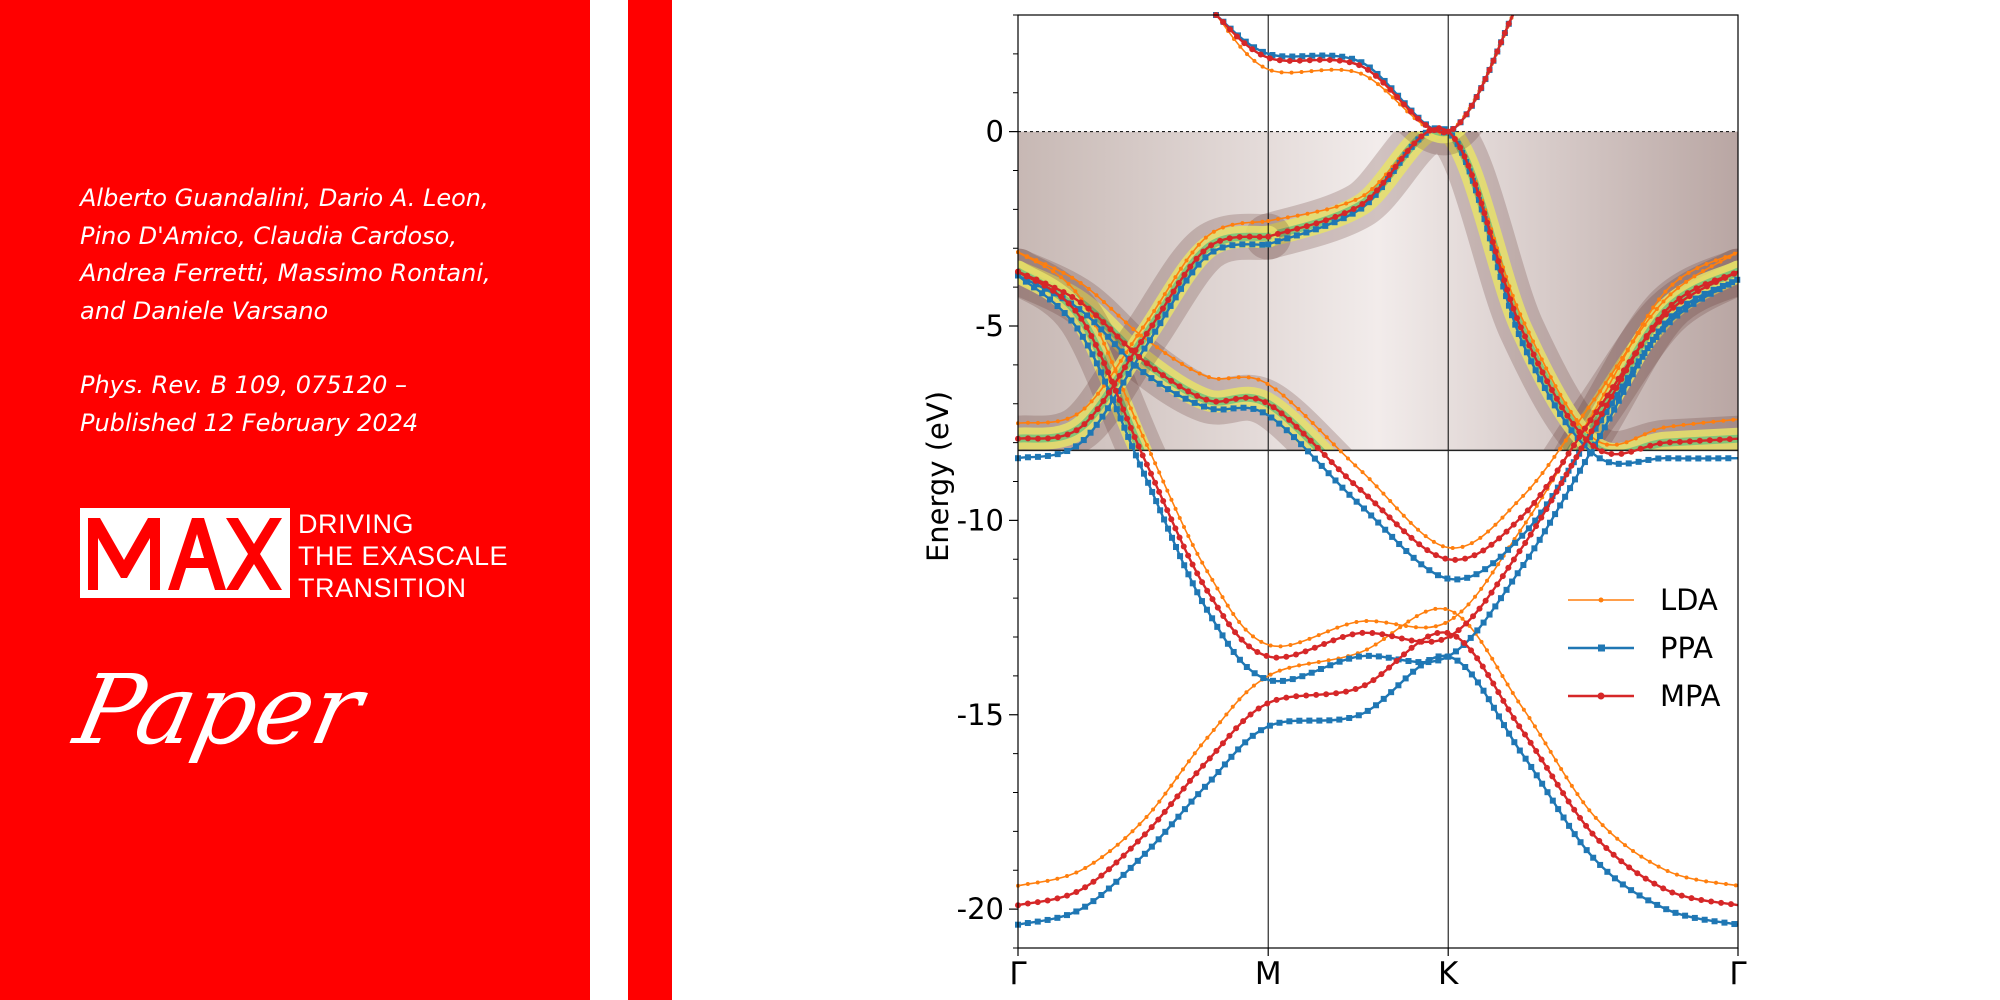  Describe the element at coordinates (1378, 768) in the screenshot. I see `arpes-glow-outer` at that location.